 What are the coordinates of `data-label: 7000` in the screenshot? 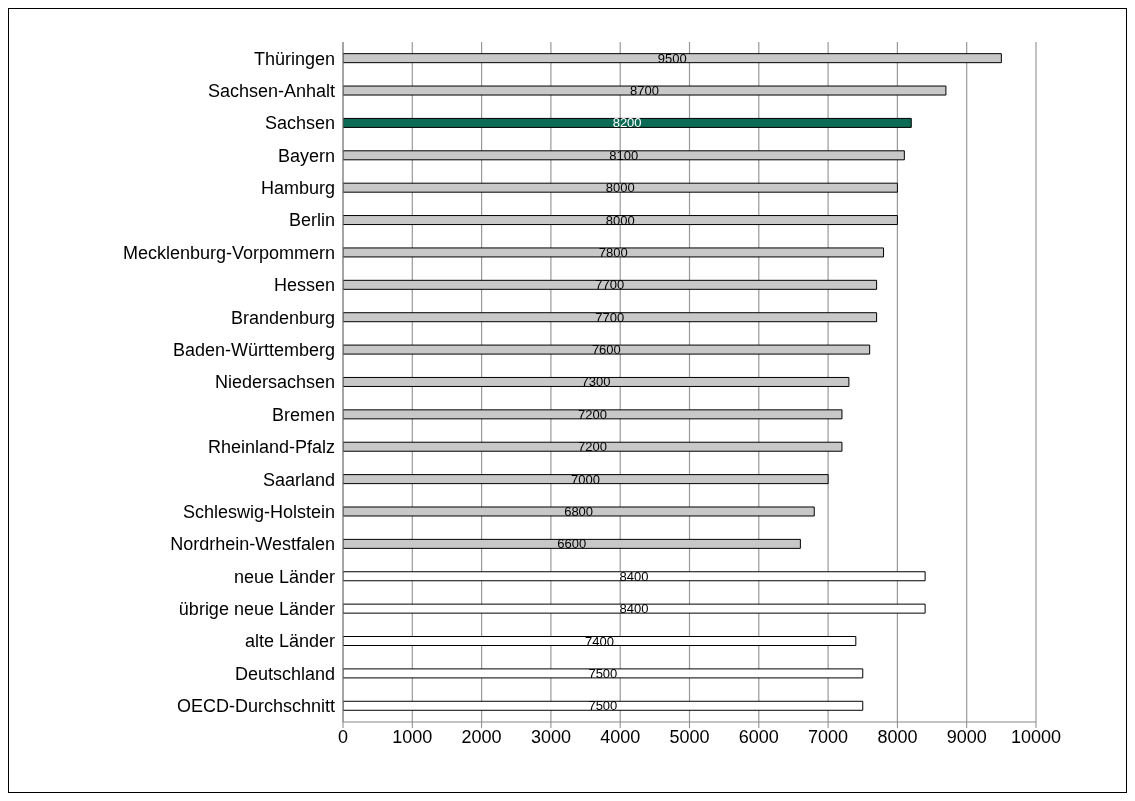 It's located at (586, 479).